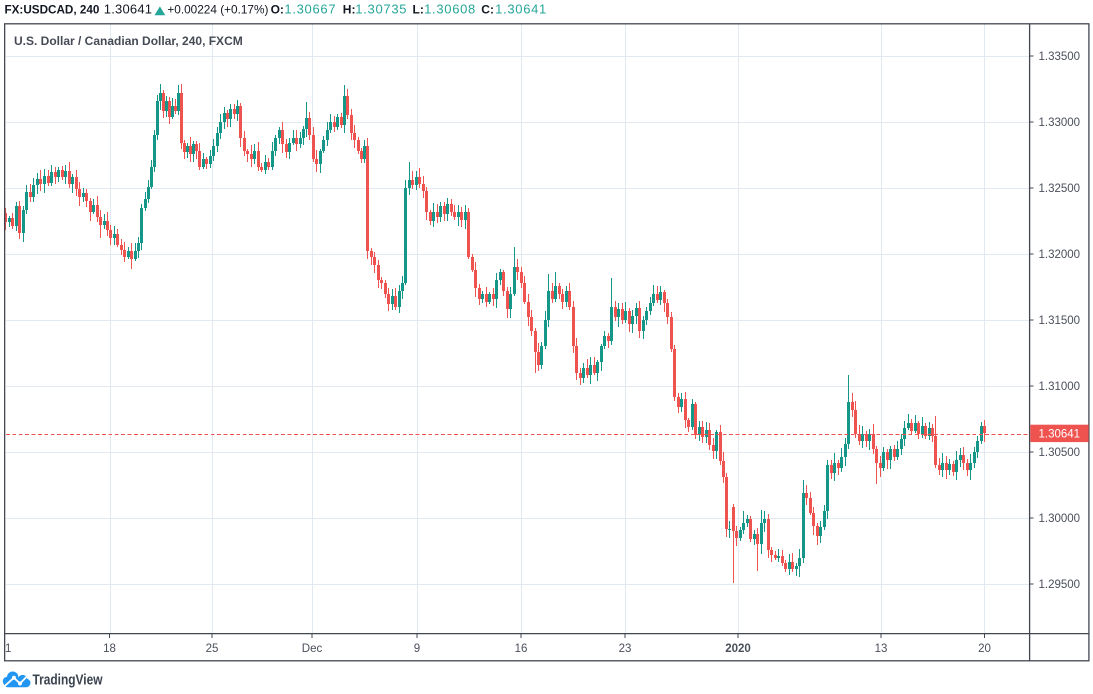 The height and width of the screenshot is (694, 1093). What do you see at coordinates (1060, 453) in the screenshot?
I see `svg-text: 1.30500` at bounding box center [1060, 453].